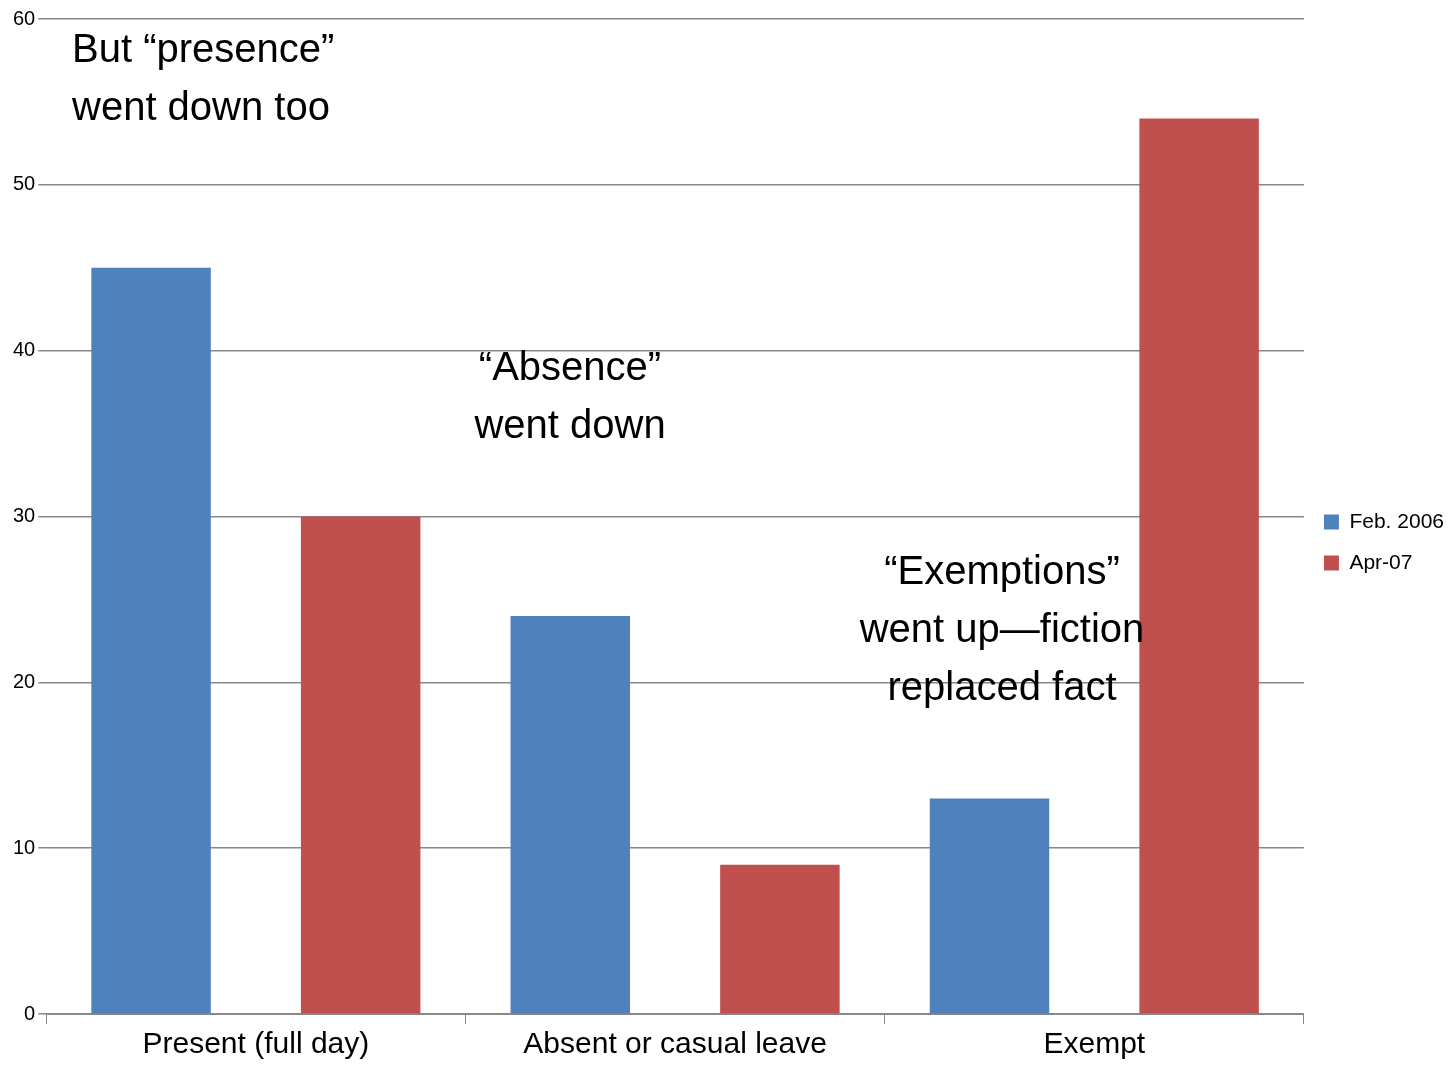  I want to click on y-tick-label: 30, so click(24, 515).